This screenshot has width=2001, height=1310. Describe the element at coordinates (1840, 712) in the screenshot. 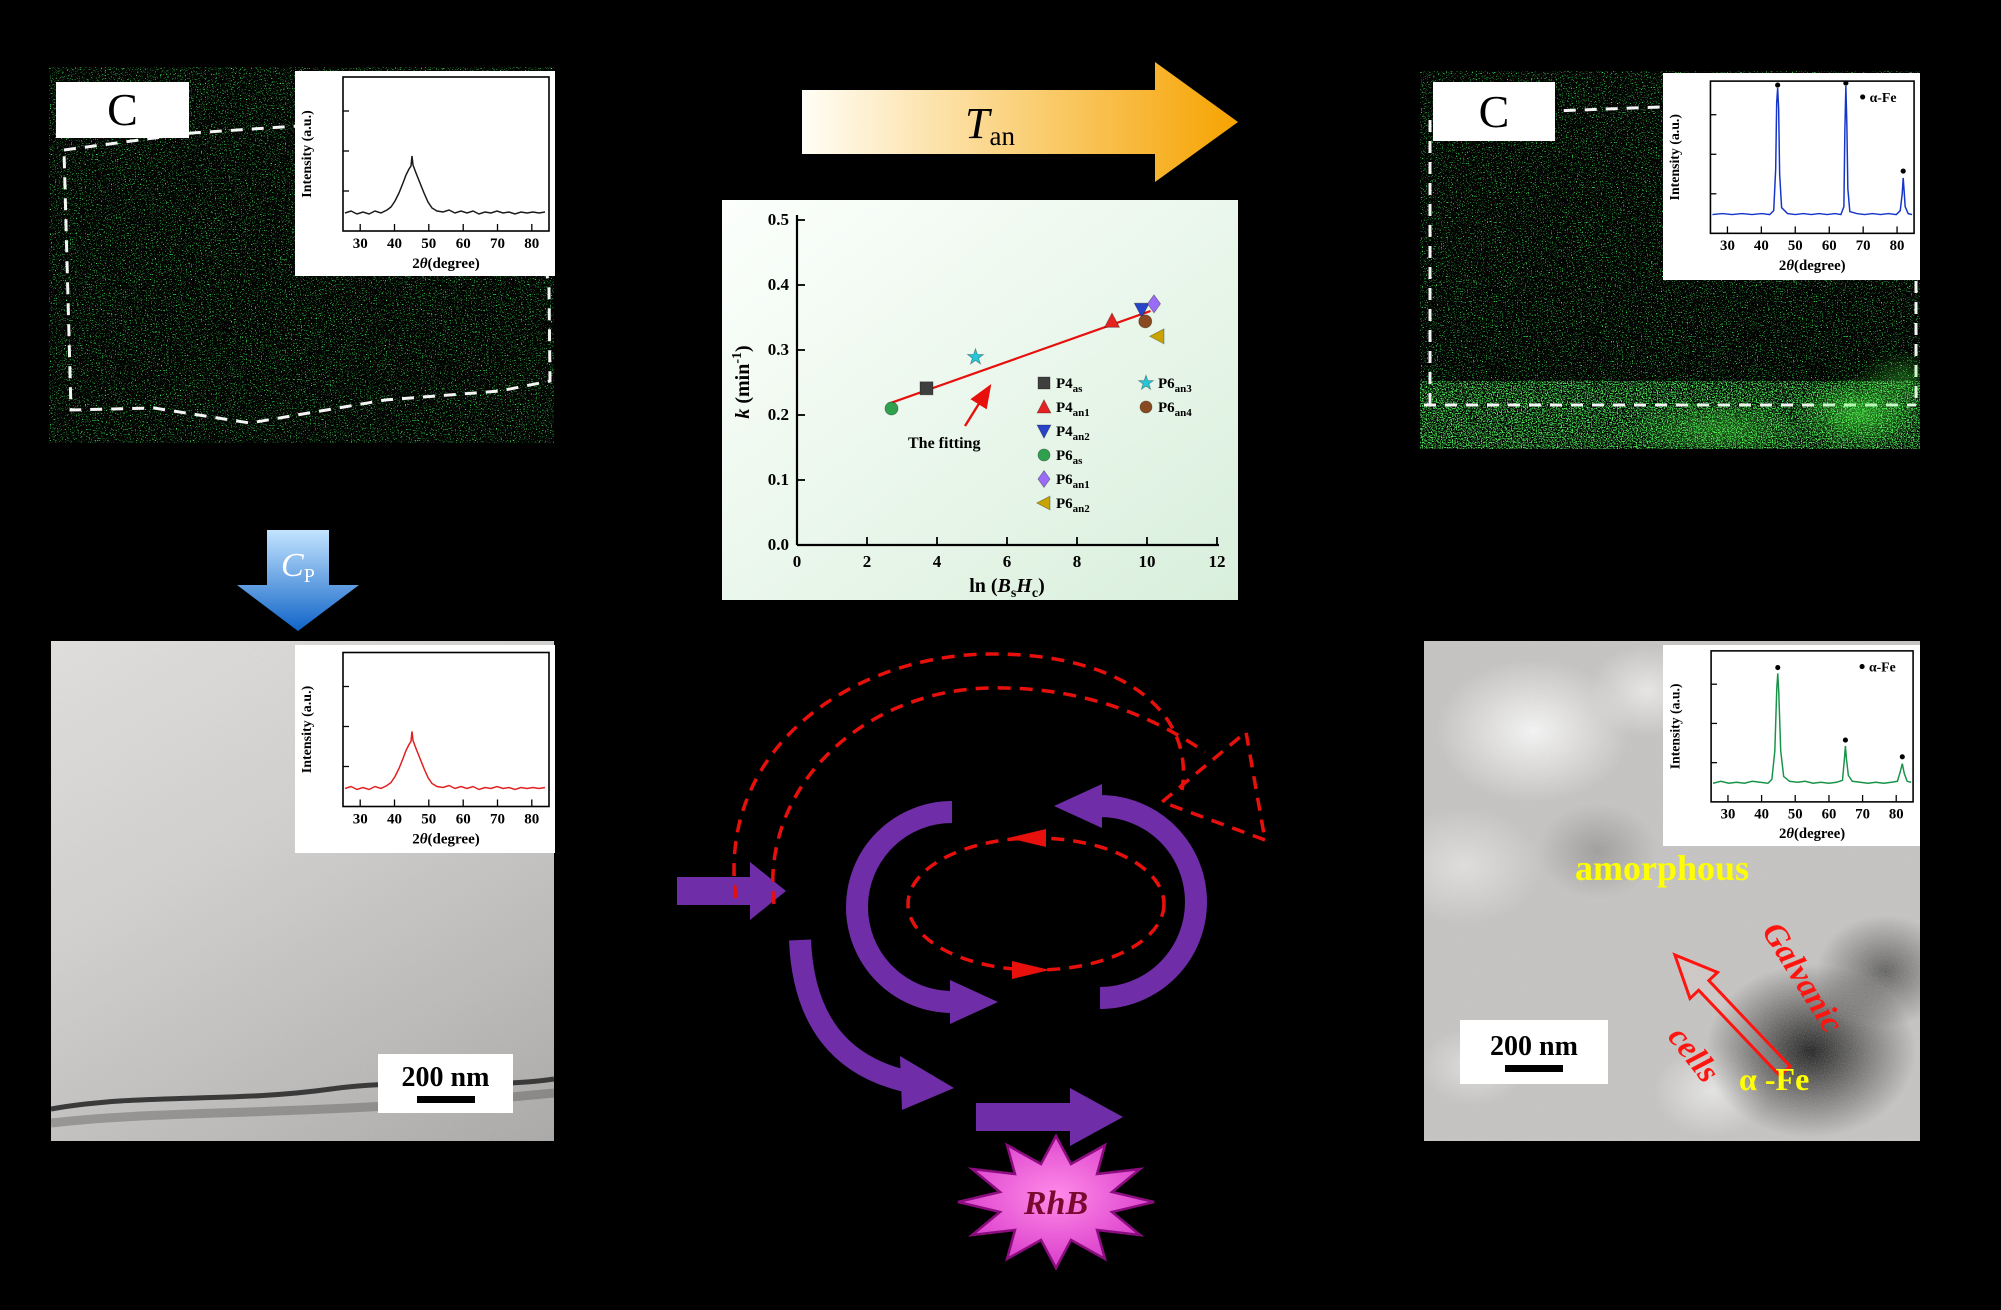

I see `peak-dots` at that location.